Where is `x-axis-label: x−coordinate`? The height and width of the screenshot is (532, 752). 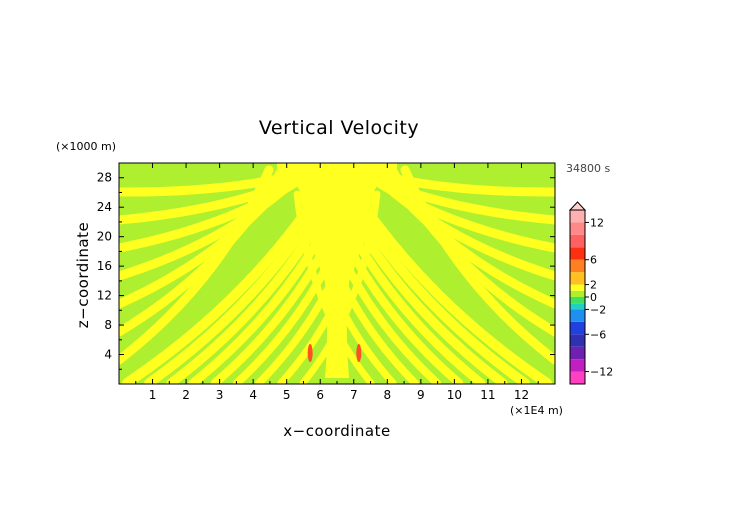 x-axis-label: x−coordinate is located at coordinates (336, 431).